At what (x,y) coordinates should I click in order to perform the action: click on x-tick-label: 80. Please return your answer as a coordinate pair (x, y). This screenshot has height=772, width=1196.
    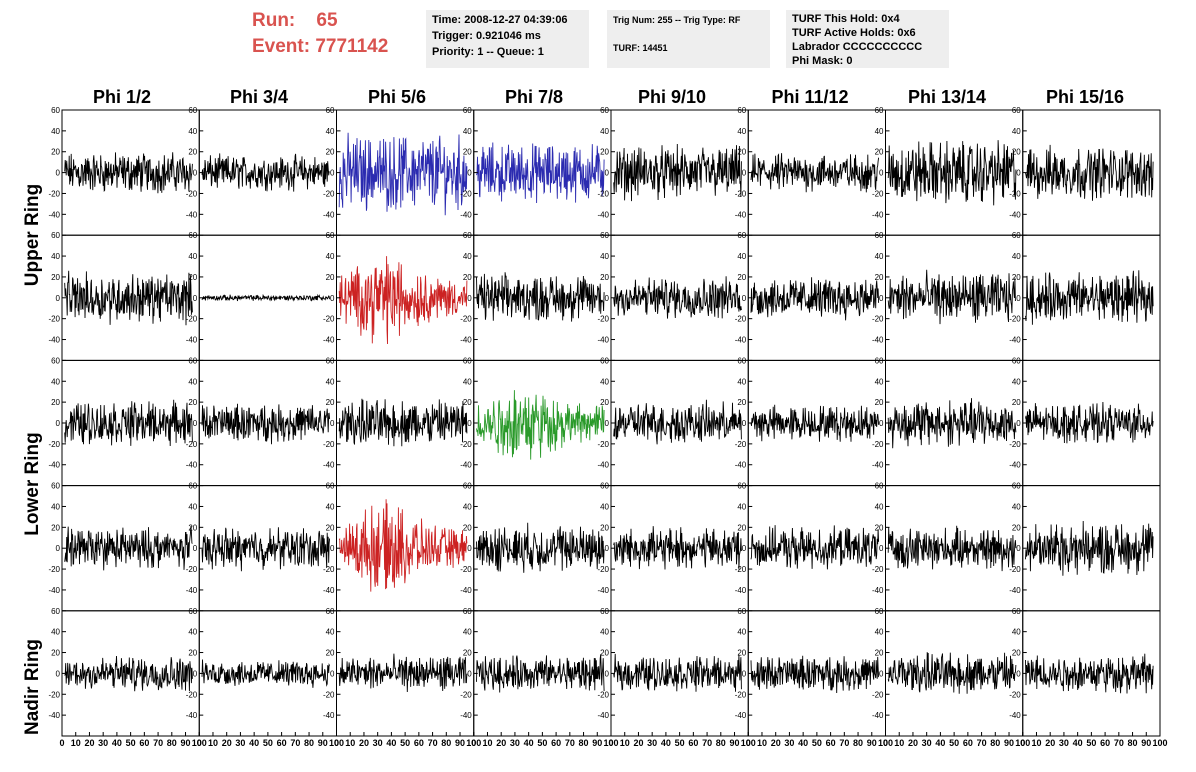
    Looking at the image, I should click on (1133, 743).